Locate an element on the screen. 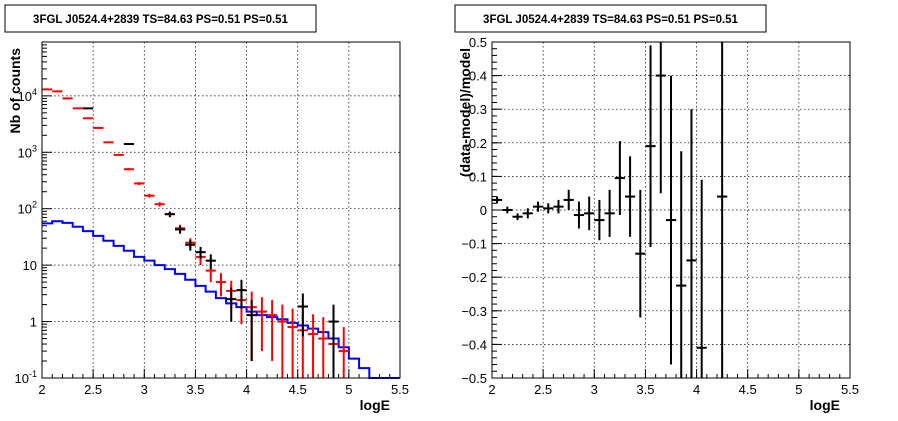  y-axis-label: (data-model)/model is located at coordinates (465, 112).